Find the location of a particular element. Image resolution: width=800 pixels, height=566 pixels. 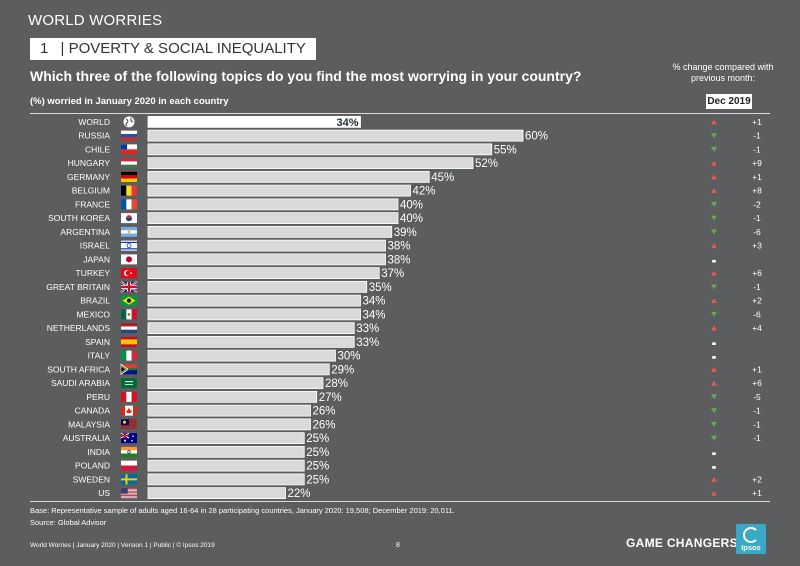

logo-ring is located at coordinates (751, 535).